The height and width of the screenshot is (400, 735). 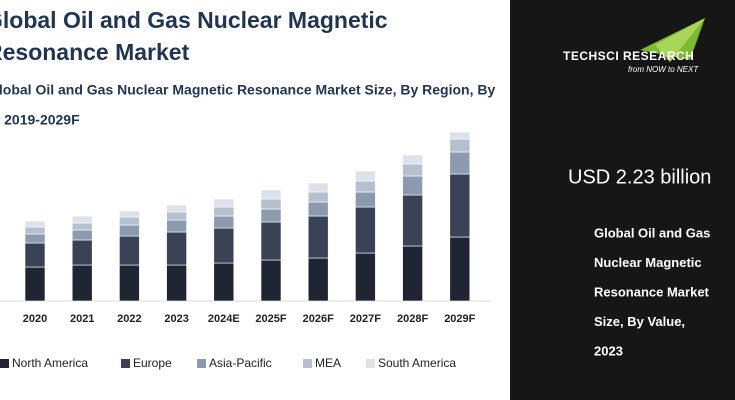 I want to click on x-tick-label: 2022, so click(x=129, y=319).